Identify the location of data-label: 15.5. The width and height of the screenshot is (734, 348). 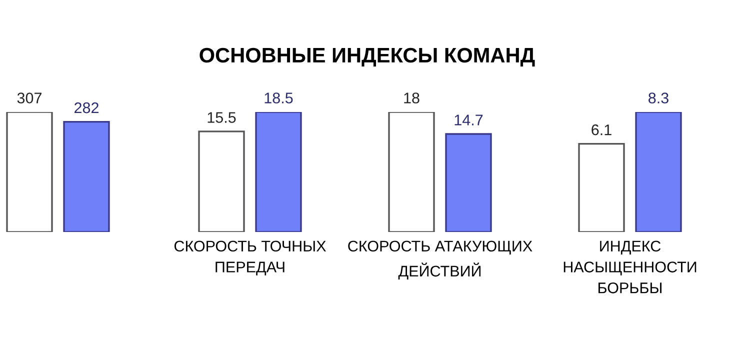
(222, 117).